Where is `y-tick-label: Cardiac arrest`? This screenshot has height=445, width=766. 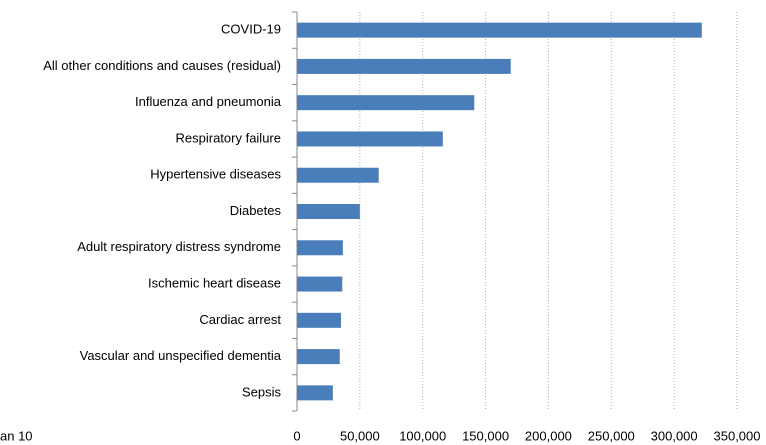 y-tick-label: Cardiac arrest is located at coordinates (240, 319).